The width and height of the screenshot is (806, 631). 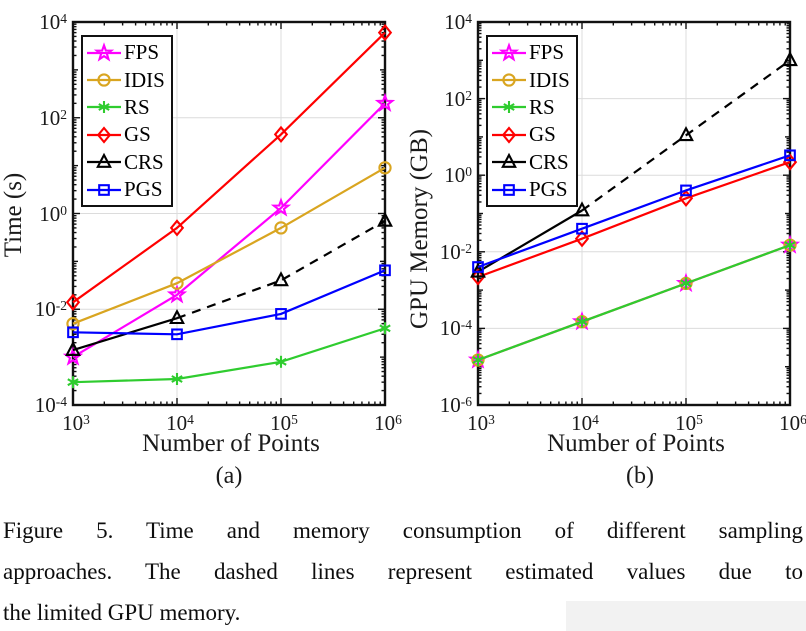 What do you see at coordinates (686, 616) in the screenshot?
I see `artifact-box` at bounding box center [686, 616].